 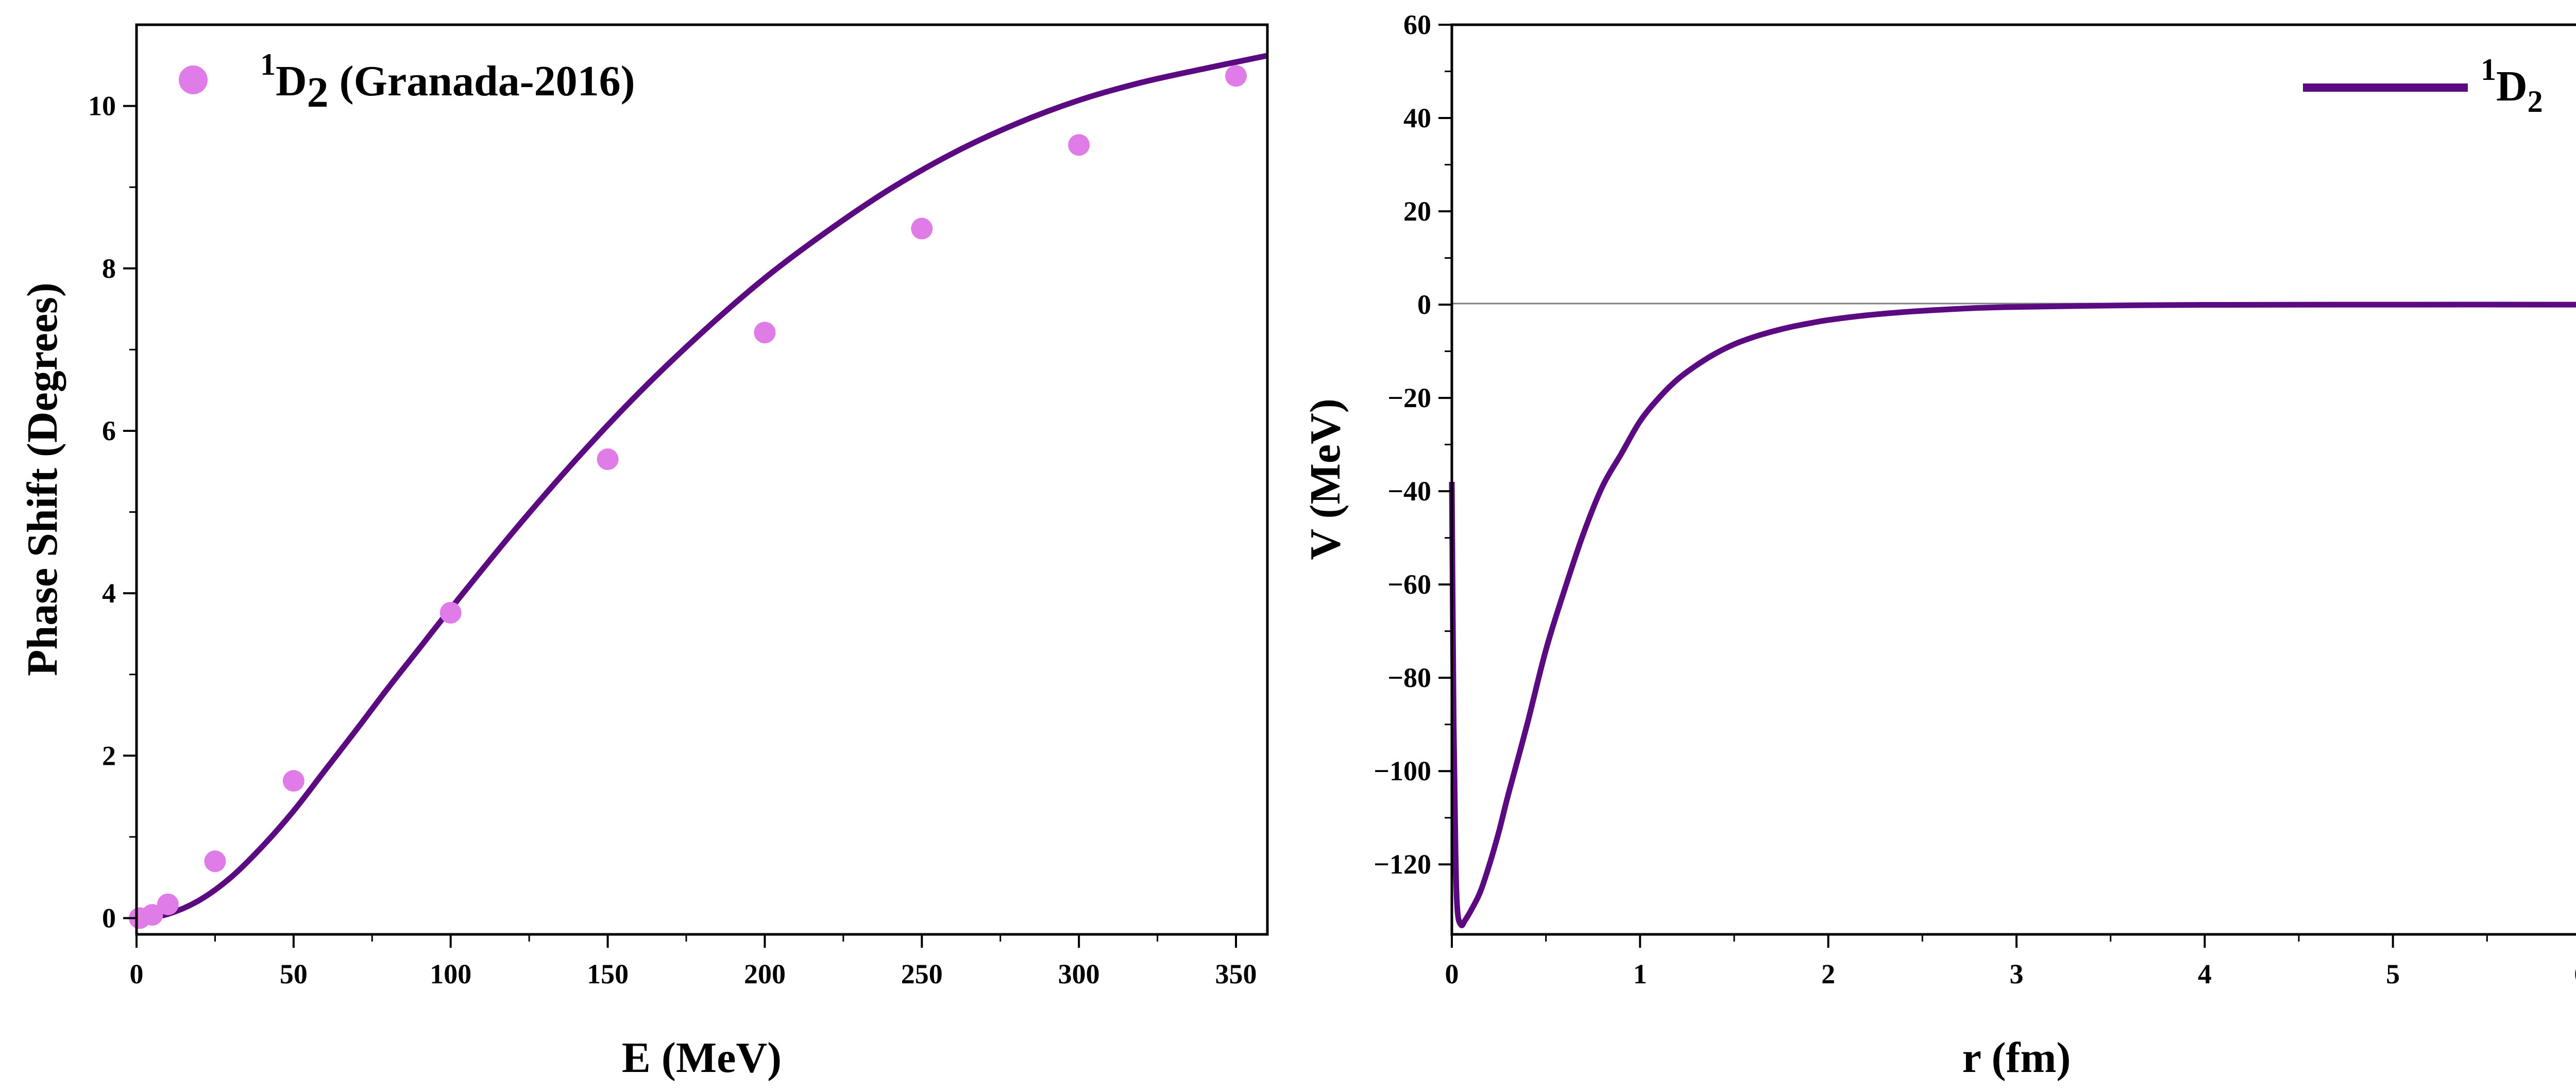 I want to click on left-legend-label: 1D2 (Granada-2016), so click(x=447, y=81).